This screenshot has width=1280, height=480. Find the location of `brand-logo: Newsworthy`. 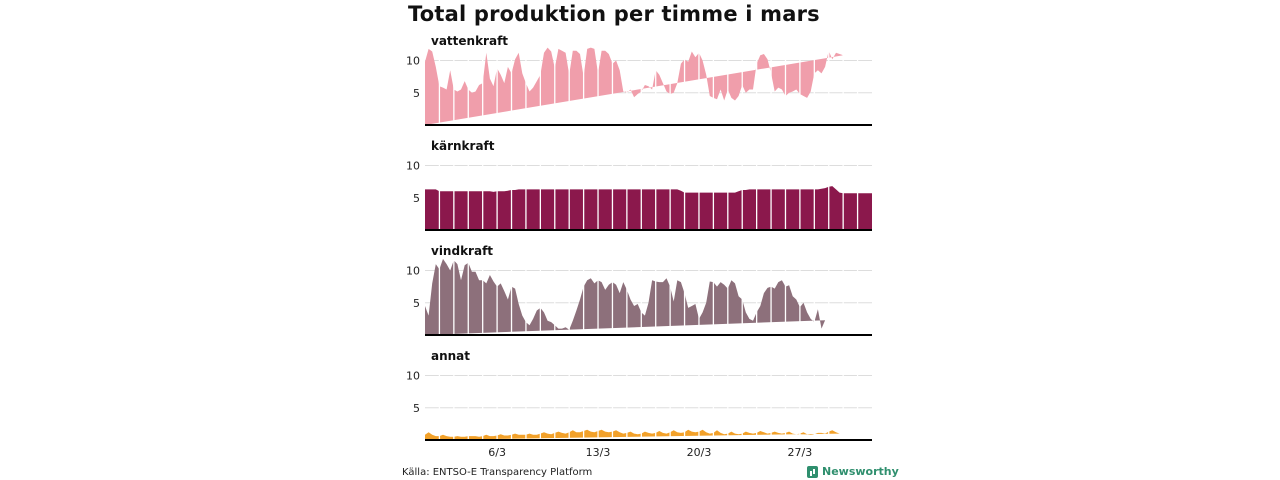

brand-logo: Newsworthy is located at coordinates (853, 471).